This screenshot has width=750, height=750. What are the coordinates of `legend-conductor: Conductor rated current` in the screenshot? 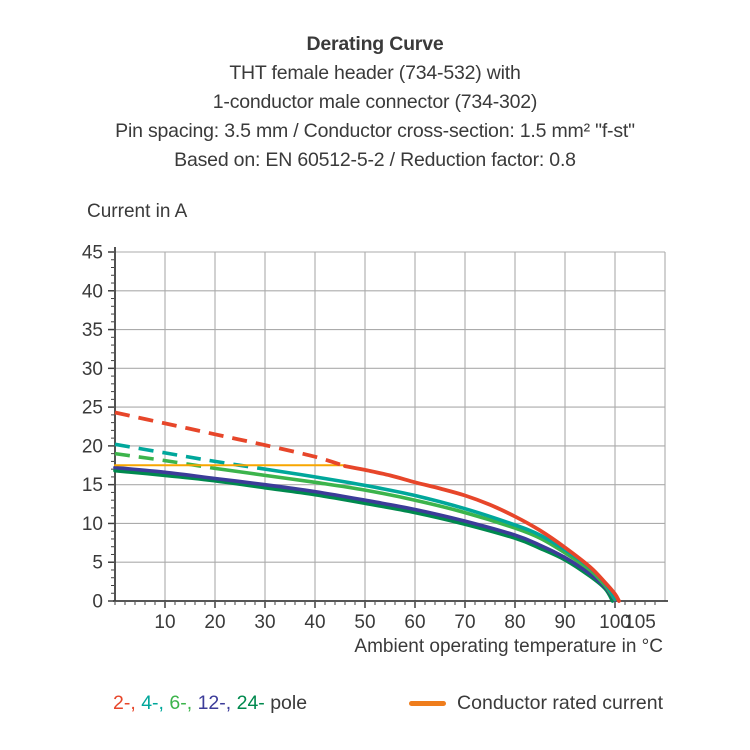 It's located at (536, 703).